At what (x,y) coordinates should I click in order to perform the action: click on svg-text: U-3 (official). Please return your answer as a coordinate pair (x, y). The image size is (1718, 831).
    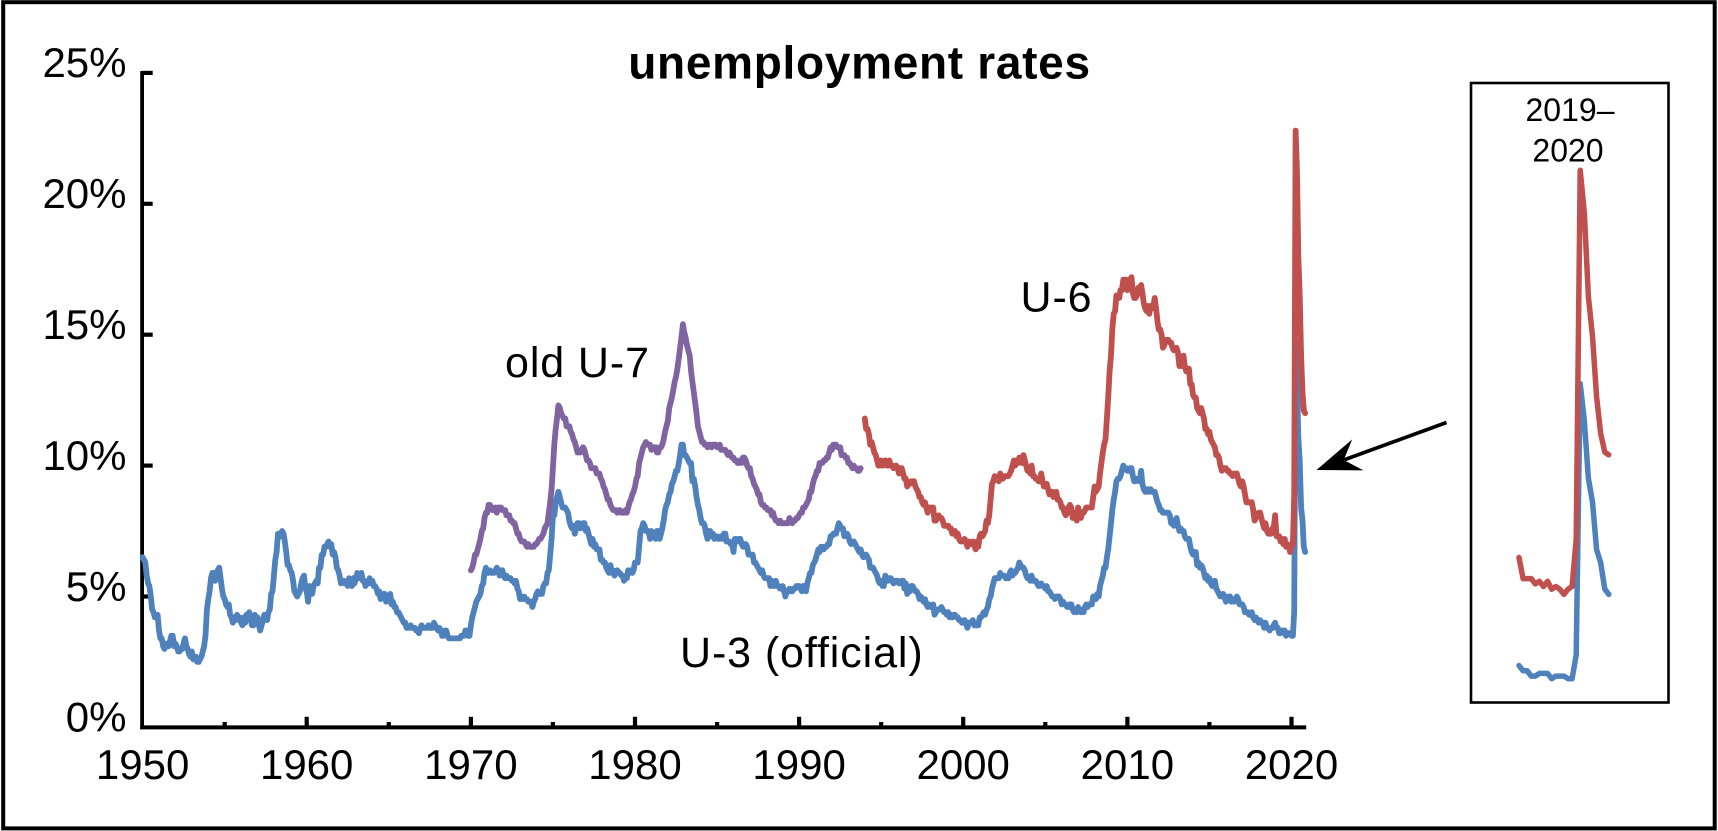
    Looking at the image, I should click on (802, 653).